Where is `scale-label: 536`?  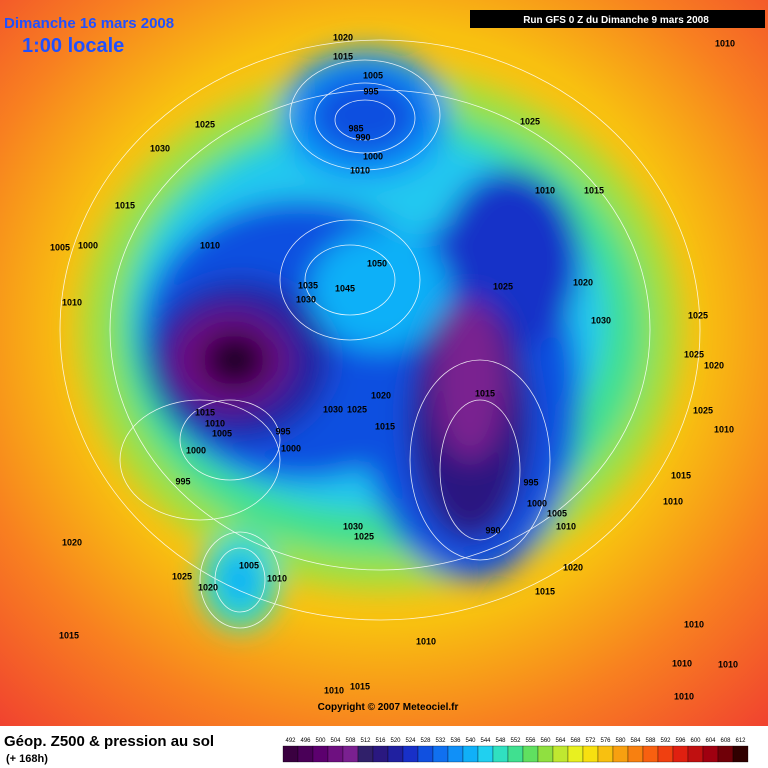
scale-label: 536 is located at coordinates (455, 741).